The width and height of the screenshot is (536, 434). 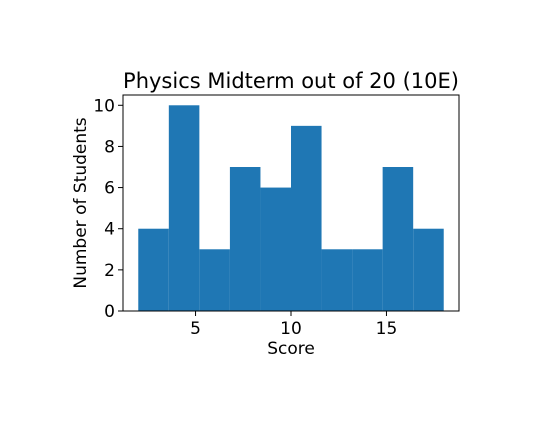 I want to click on y-tick-label: 10, so click(x=104, y=106).